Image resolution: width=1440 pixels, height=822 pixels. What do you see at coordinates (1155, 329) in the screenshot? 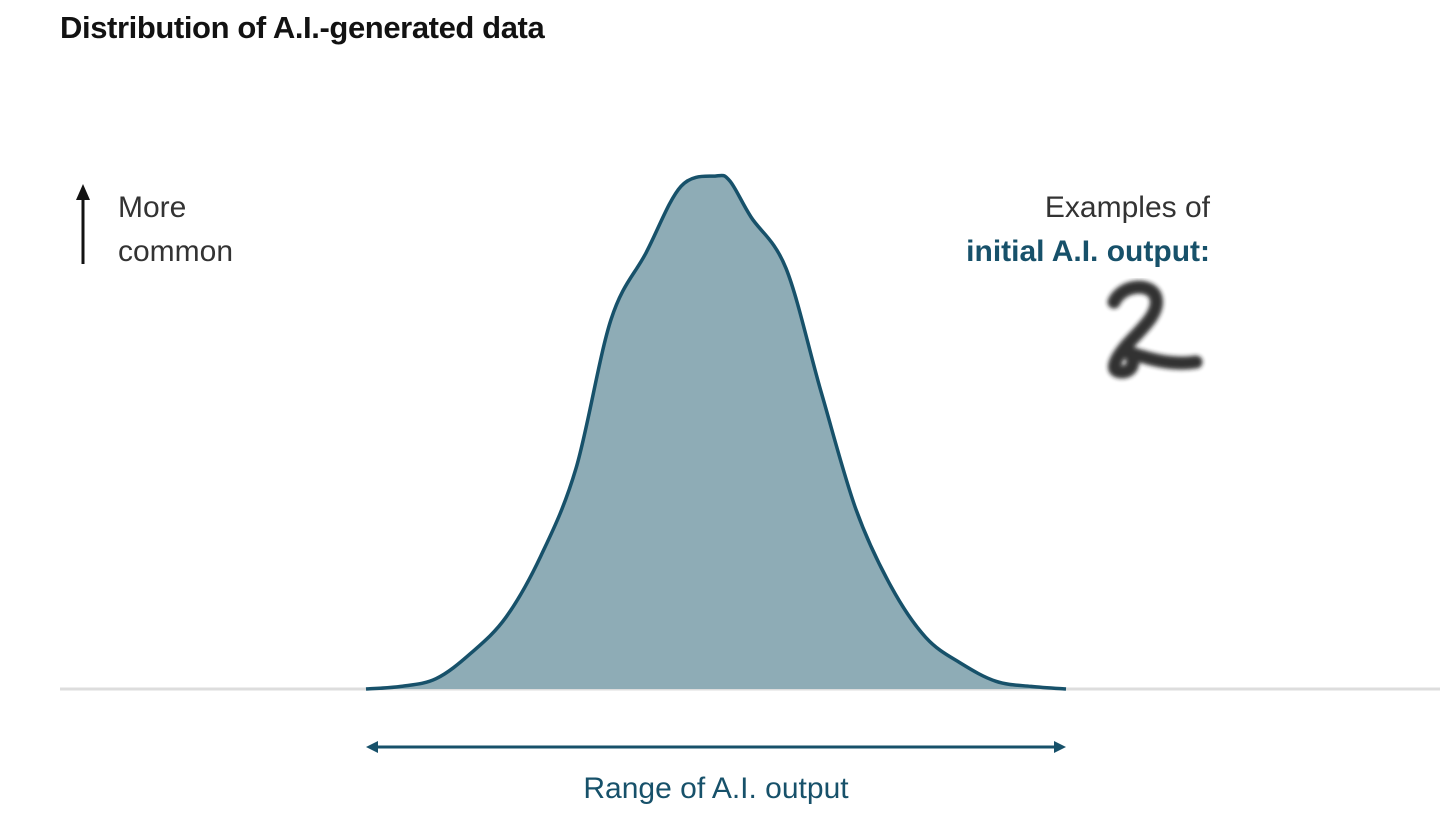
I see `handwritten-digit-image` at bounding box center [1155, 329].